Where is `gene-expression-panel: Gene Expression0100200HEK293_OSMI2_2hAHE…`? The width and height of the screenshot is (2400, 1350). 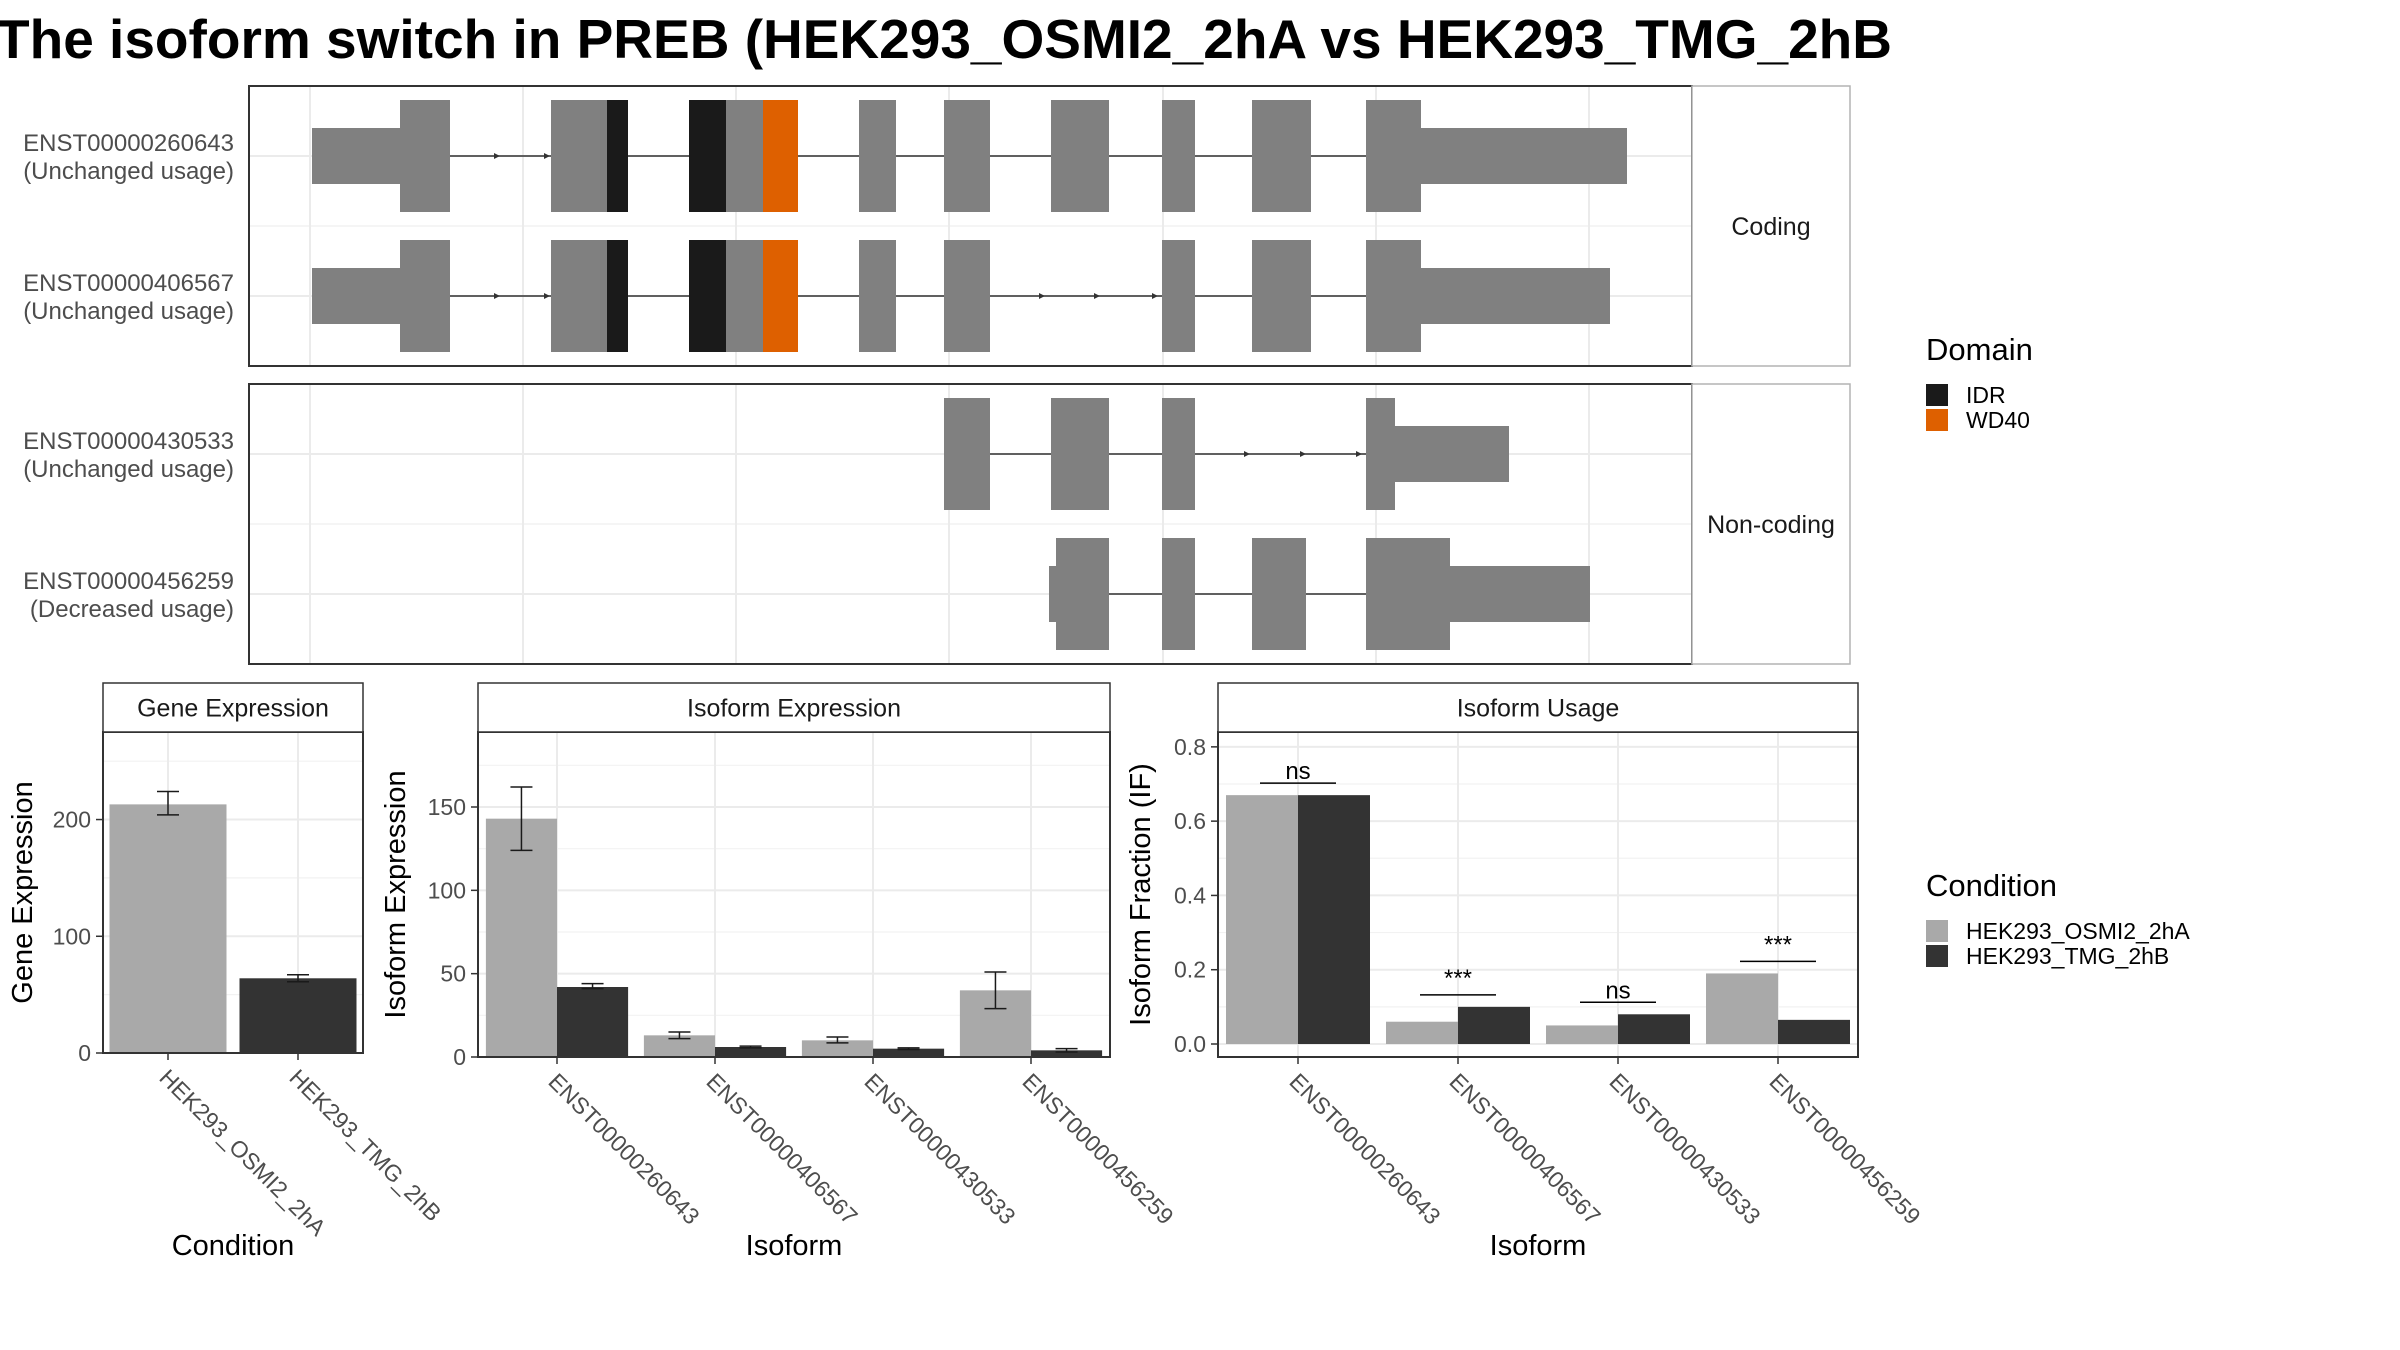 gene-expression-panel: Gene Expression0100200HEK293_OSMI2_2hAHE… is located at coordinates (227, 972).